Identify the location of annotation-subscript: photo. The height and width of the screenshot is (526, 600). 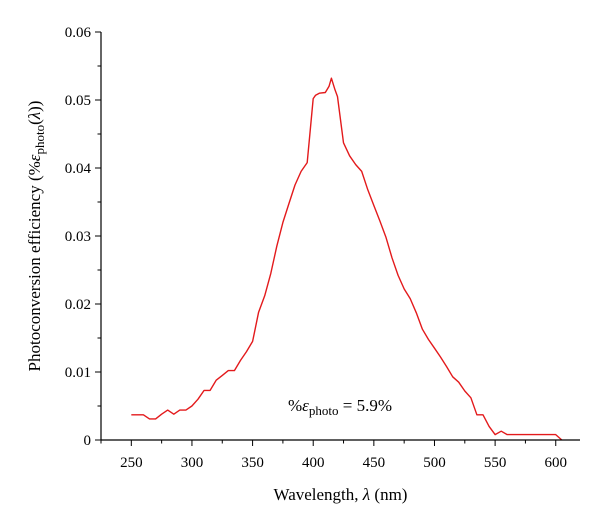
(324, 410).